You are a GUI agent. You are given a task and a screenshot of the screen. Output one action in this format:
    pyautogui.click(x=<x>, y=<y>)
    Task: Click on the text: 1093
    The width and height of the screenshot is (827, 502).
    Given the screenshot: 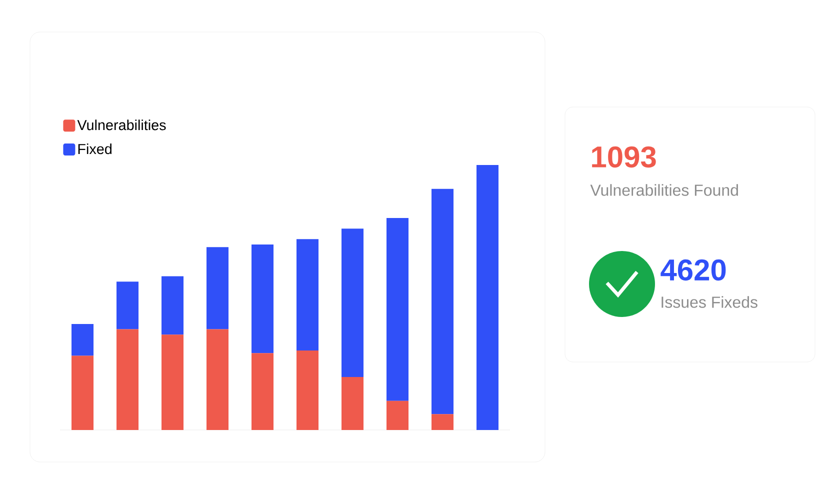 What is the action you would take?
    pyautogui.click(x=624, y=157)
    